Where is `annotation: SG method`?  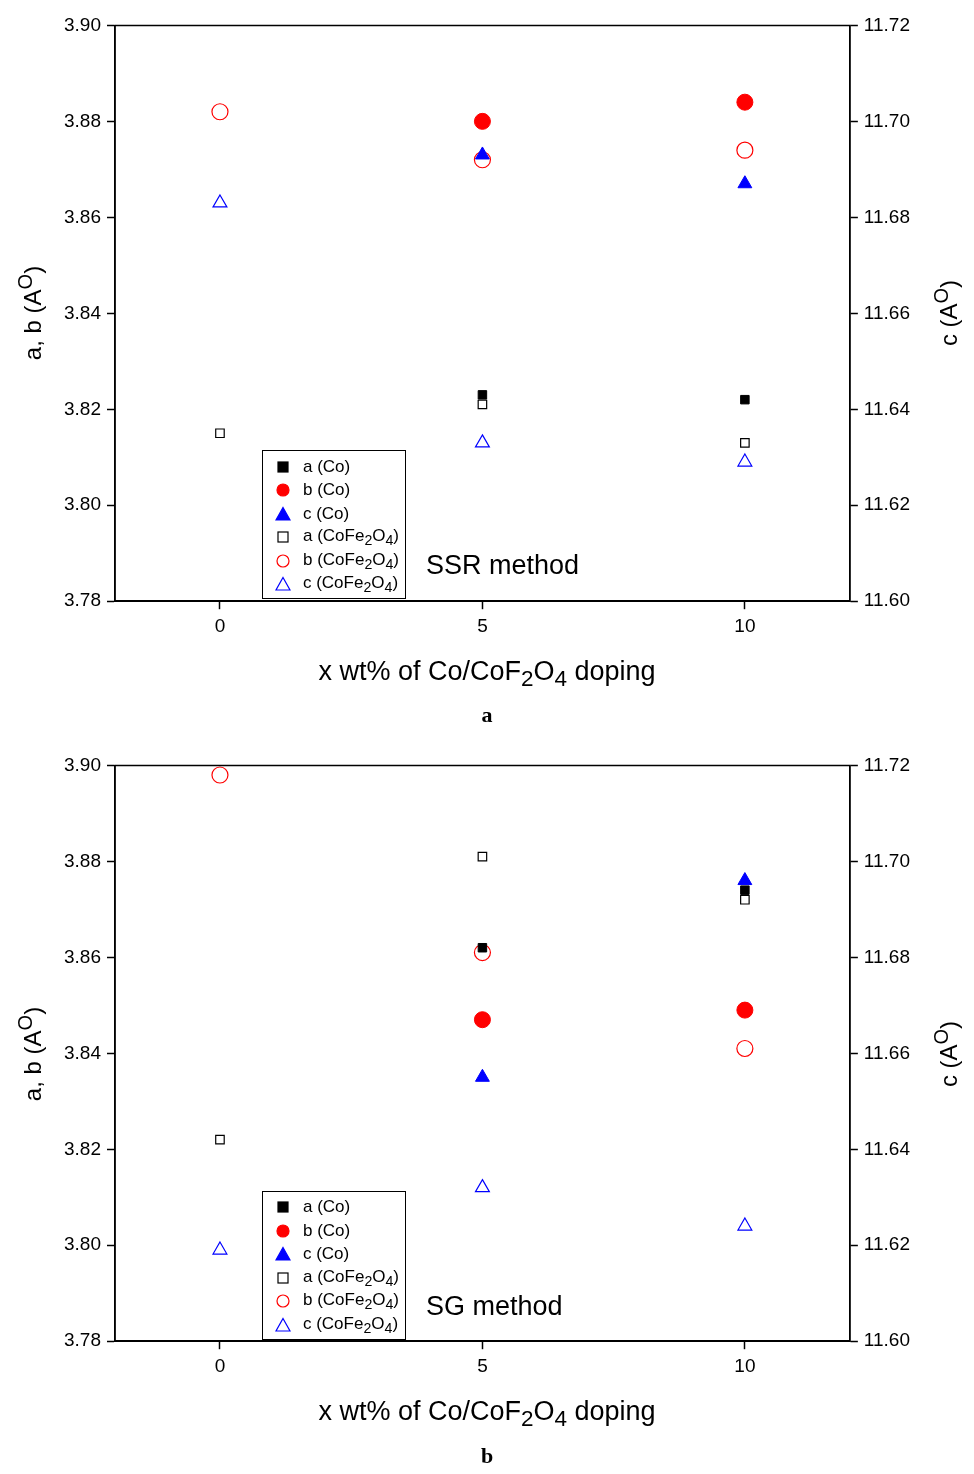 annotation: SG method is located at coordinates (494, 1306).